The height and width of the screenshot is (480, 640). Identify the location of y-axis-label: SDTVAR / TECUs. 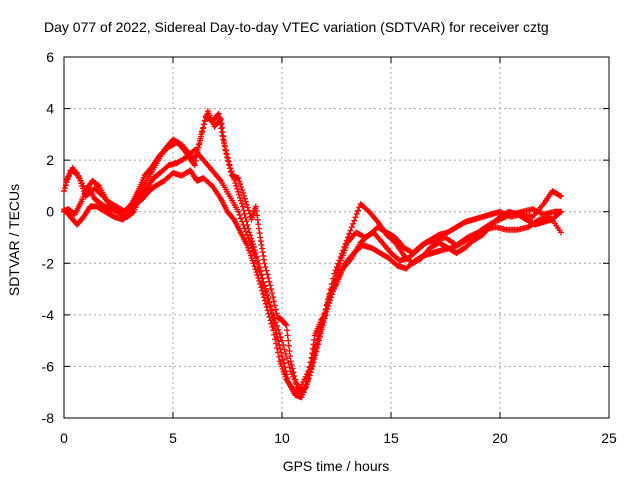
(14, 240).